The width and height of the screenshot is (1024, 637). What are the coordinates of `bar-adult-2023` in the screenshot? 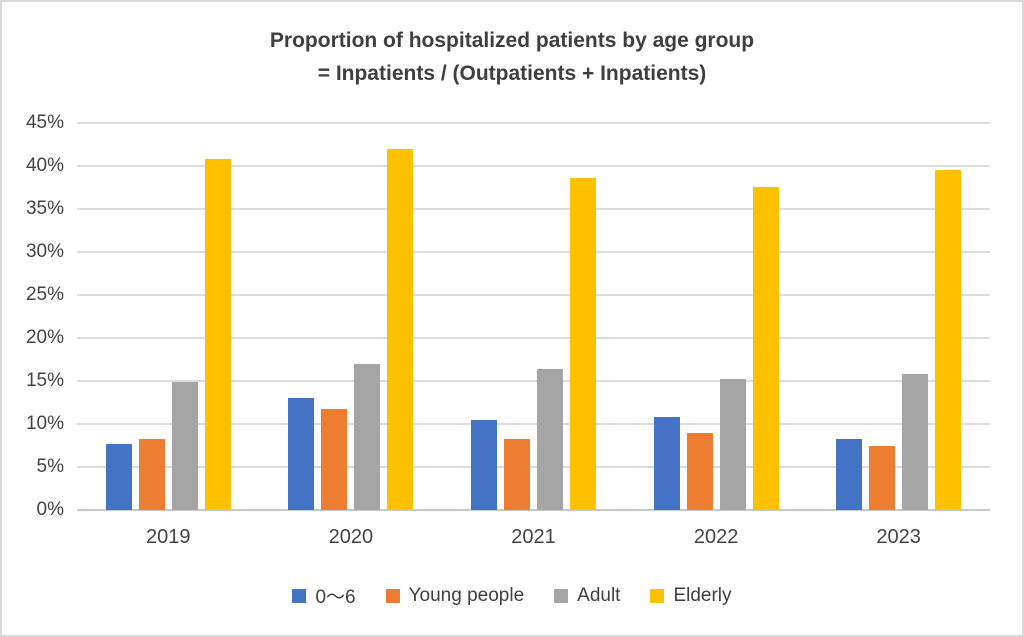 It's located at (915, 442).